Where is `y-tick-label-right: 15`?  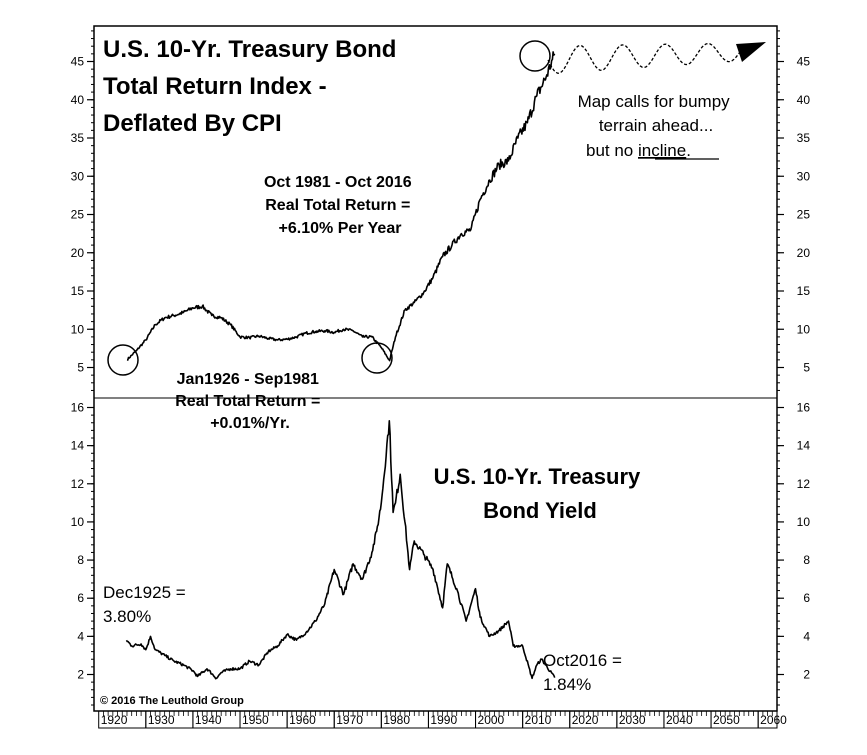 y-tick-label-right: 15 is located at coordinates (804, 291).